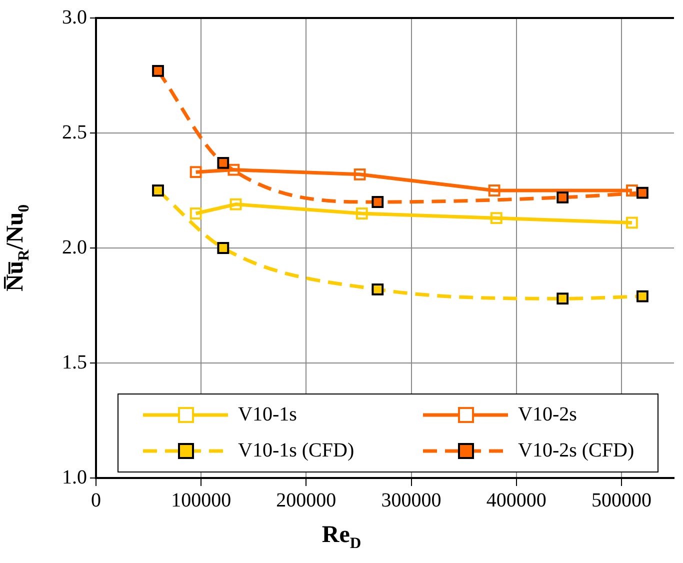 This screenshot has width=683, height=563. What do you see at coordinates (341, 537) in the screenshot?
I see `x-axis-title: Re$_{D}$` at bounding box center [341, 537].